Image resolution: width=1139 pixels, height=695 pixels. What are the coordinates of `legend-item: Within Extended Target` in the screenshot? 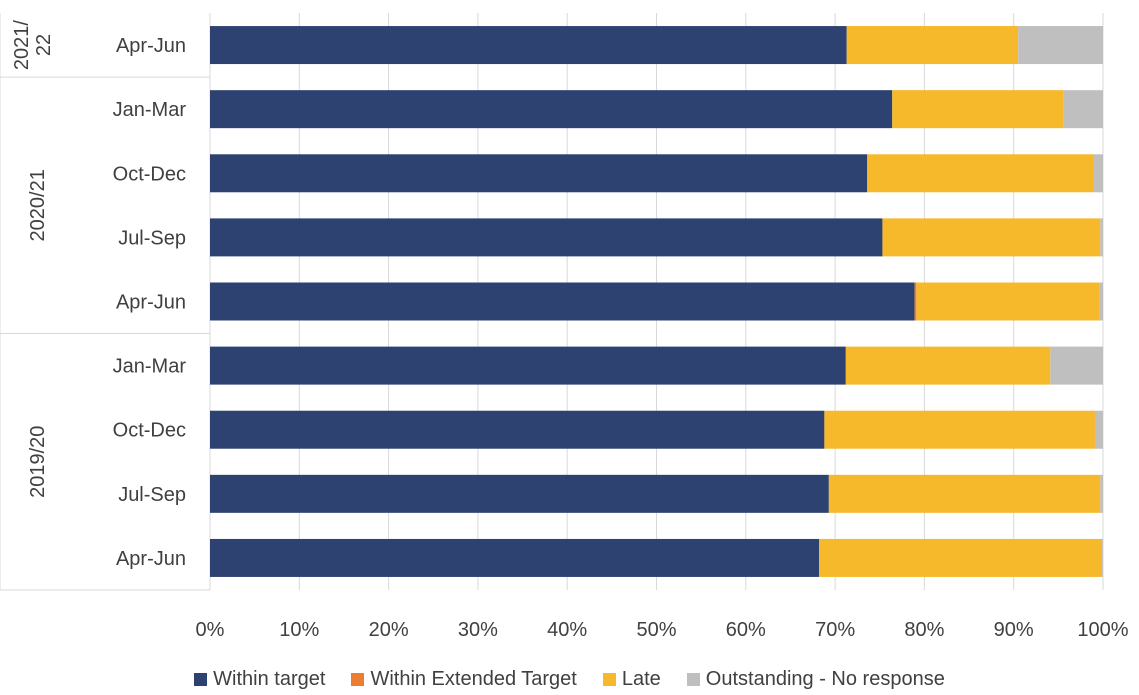 It's located at (464, 679).